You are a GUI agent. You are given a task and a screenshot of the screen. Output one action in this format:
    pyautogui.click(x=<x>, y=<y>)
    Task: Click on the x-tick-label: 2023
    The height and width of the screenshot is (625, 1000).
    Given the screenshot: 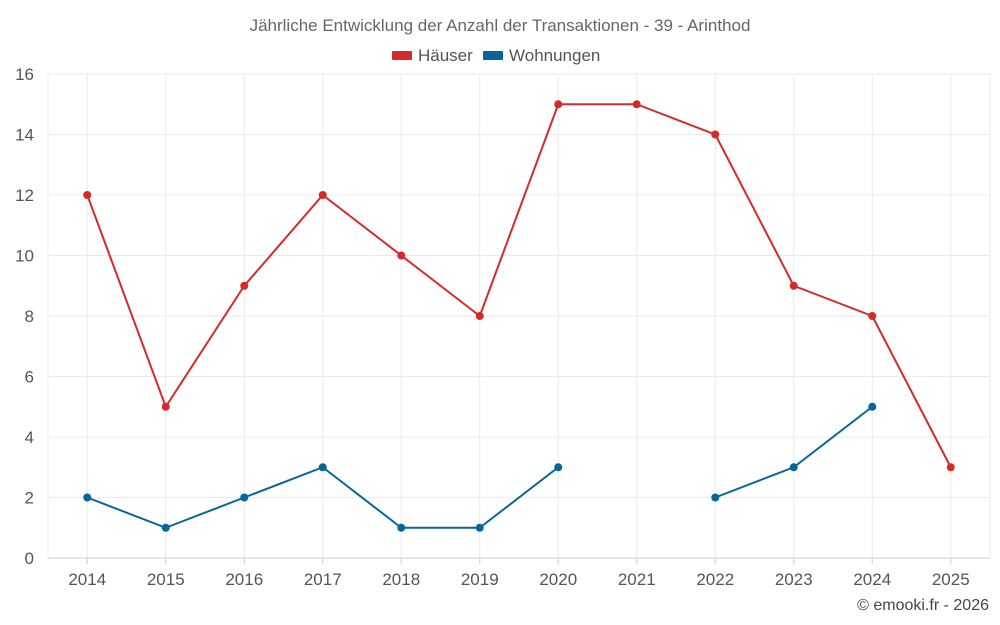 What is the action you would take?
    pyautogui.click(x=794, y=579)
    